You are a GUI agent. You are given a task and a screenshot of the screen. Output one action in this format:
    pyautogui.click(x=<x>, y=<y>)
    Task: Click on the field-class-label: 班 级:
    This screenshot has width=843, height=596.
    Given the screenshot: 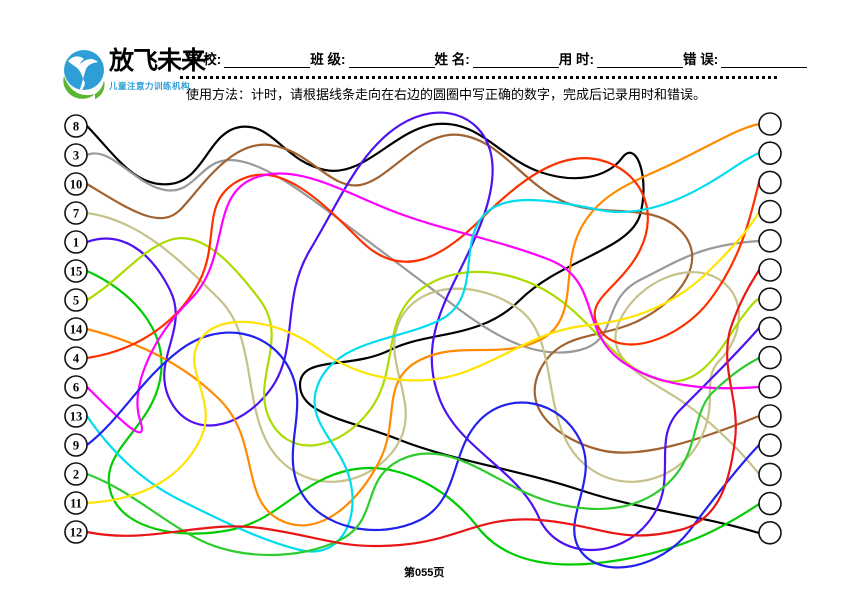 What is the action you would take?
    pyautogui.click(x=328, y=59)
    